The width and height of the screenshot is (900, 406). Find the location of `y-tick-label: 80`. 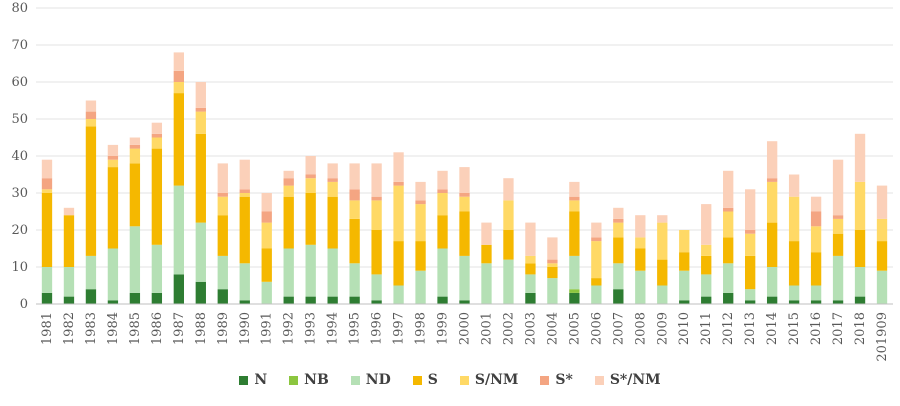

y-tick-label: 80 is located at coordinates (19, 8).